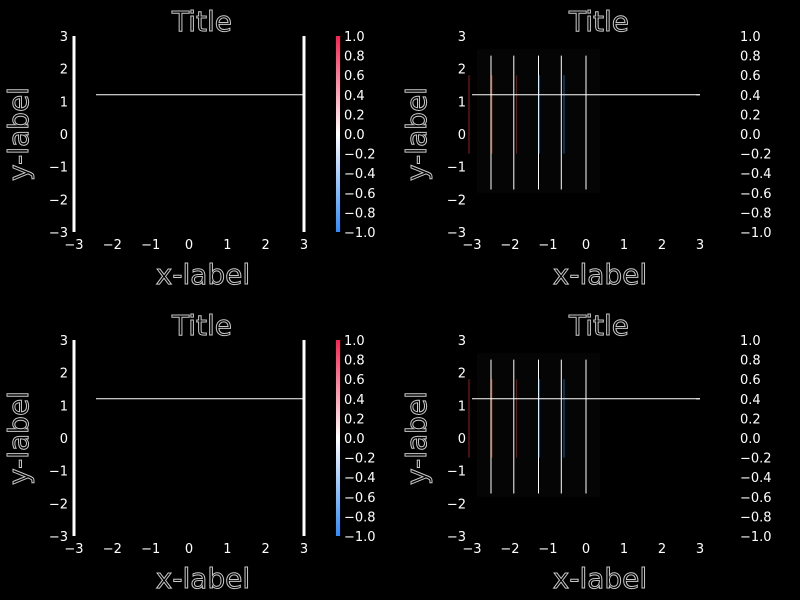  What do you see at coordinates (338, 134) in the screenshot?
I see `panel-0-colorbar` at bounding box center [338, 134].